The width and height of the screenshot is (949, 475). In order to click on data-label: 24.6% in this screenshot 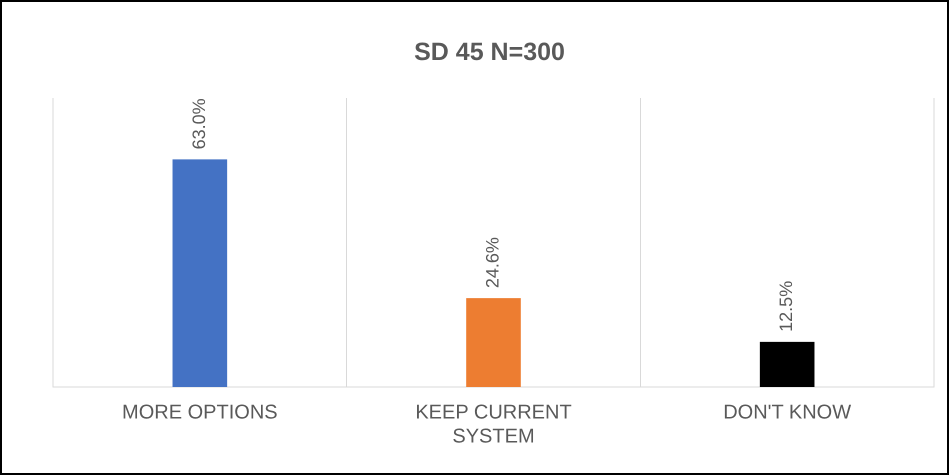, I will do `click(492, 262)`.